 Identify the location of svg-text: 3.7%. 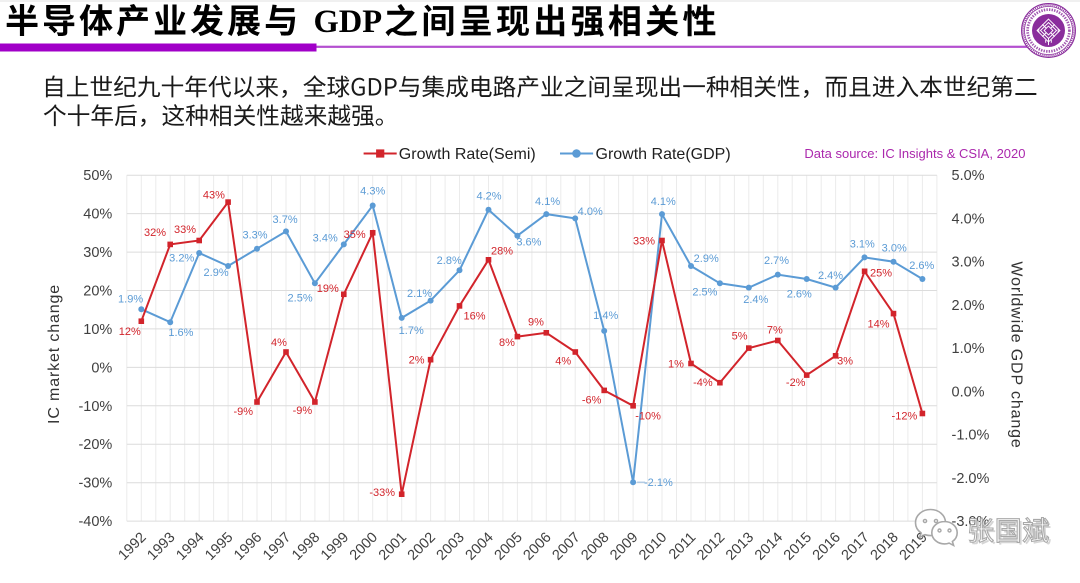
(285, 220).